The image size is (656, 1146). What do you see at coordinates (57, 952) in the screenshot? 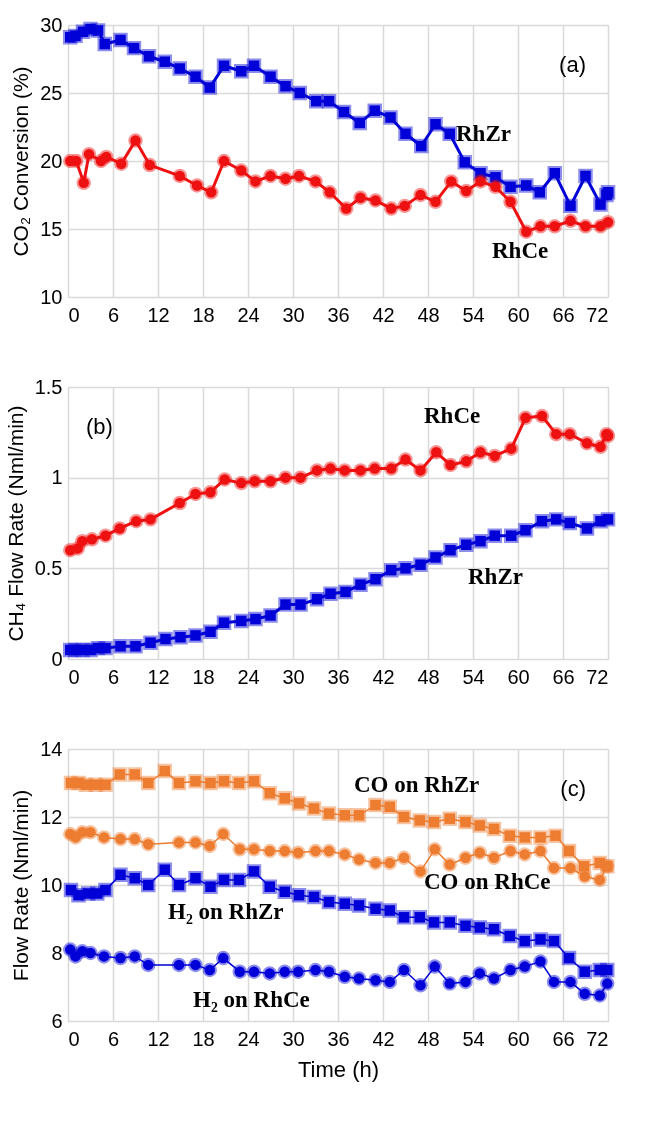
I see `y-tick-label: 8` at bounding box center [57, 952].